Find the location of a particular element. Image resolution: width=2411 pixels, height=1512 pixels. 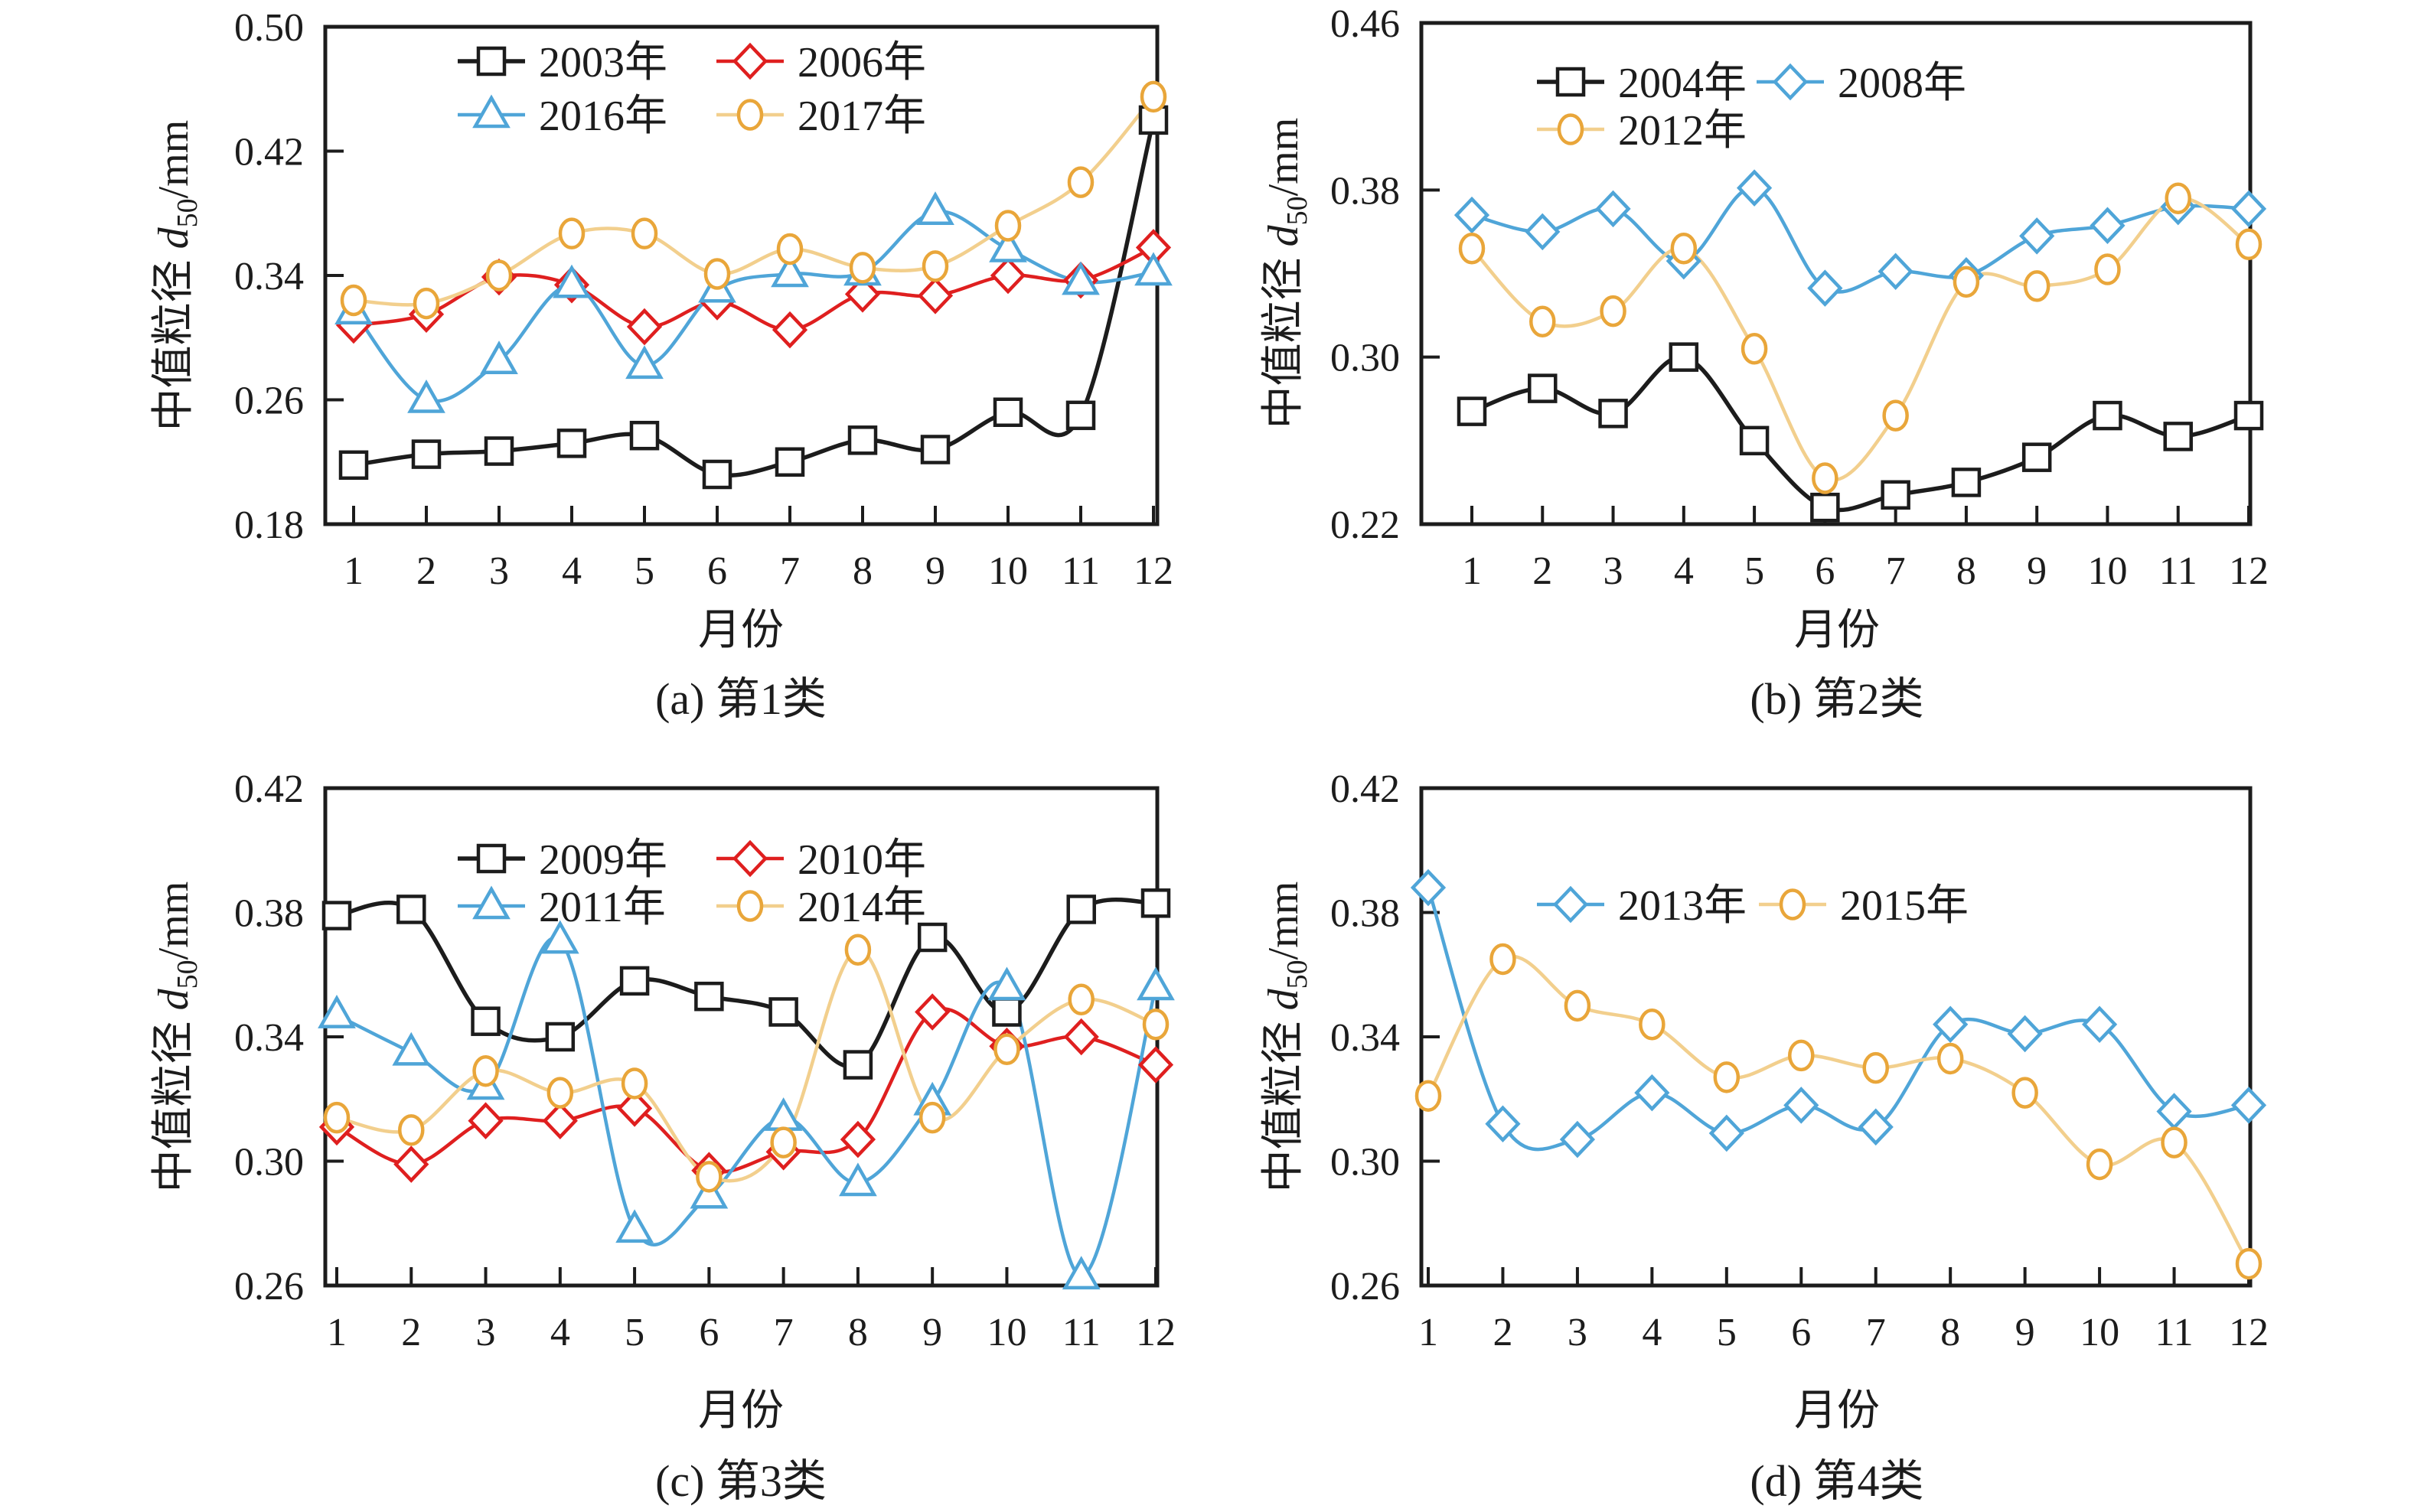

y-axis-title-d: 中值粒径 d50/mm is located at coordinates (1286, 1037).